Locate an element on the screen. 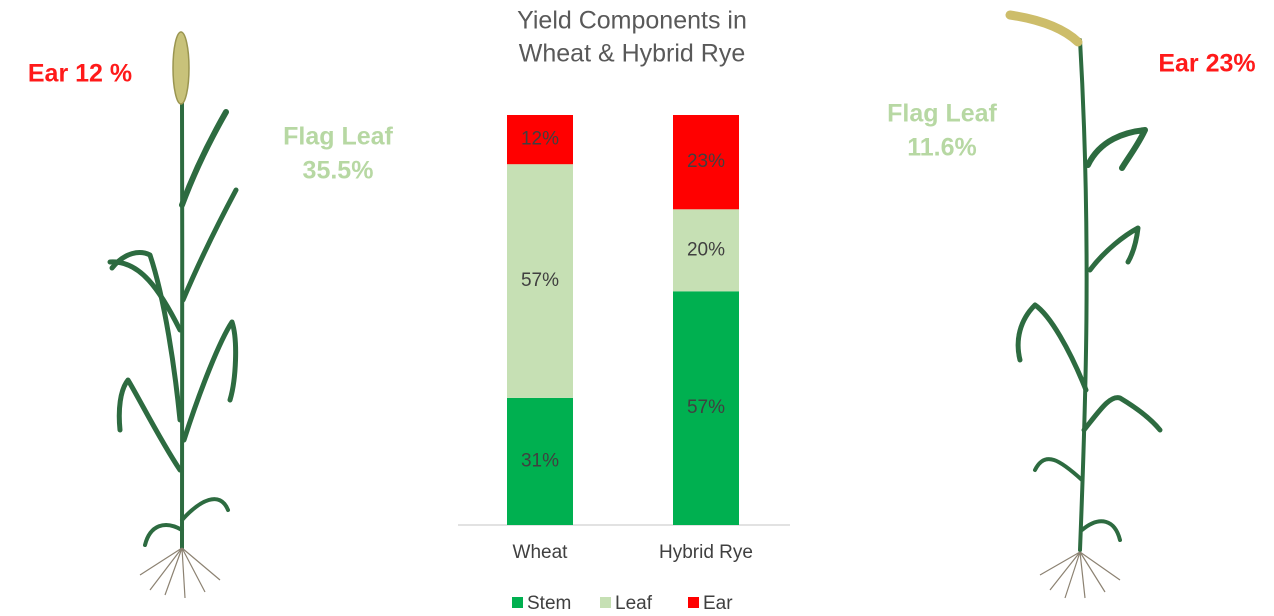 This screenshot has width=1274, height=616. data-label: 23% is located at coordinates (706, 161).